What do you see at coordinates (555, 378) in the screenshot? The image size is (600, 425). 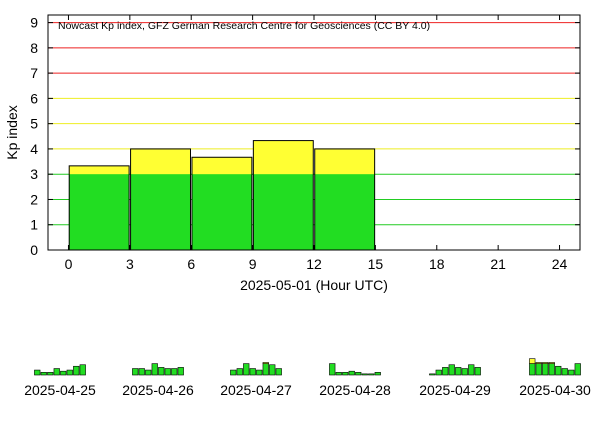 I see `history-day: 2025-04-30` at bounding box center [555, 378].